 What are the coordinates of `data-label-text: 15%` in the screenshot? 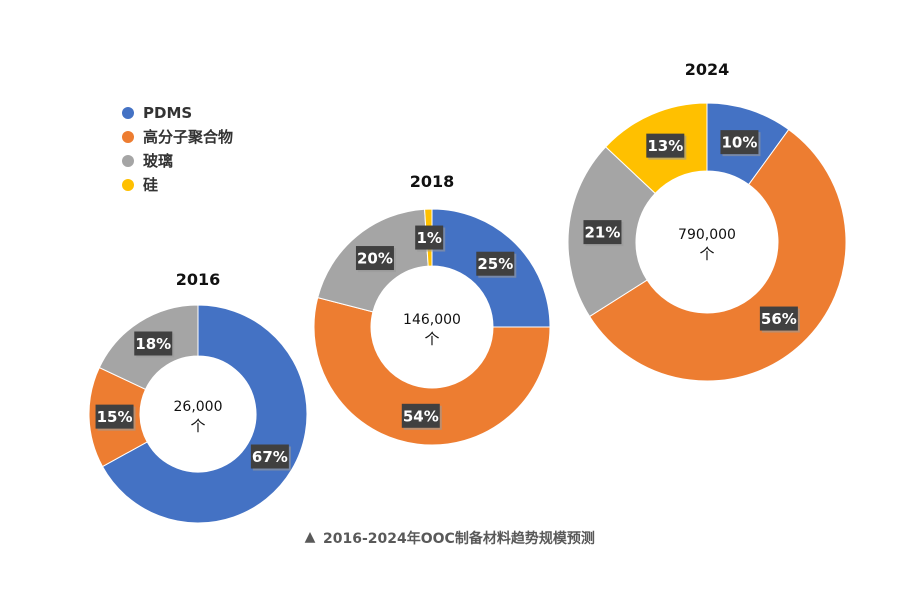 It's located at (115, 417).